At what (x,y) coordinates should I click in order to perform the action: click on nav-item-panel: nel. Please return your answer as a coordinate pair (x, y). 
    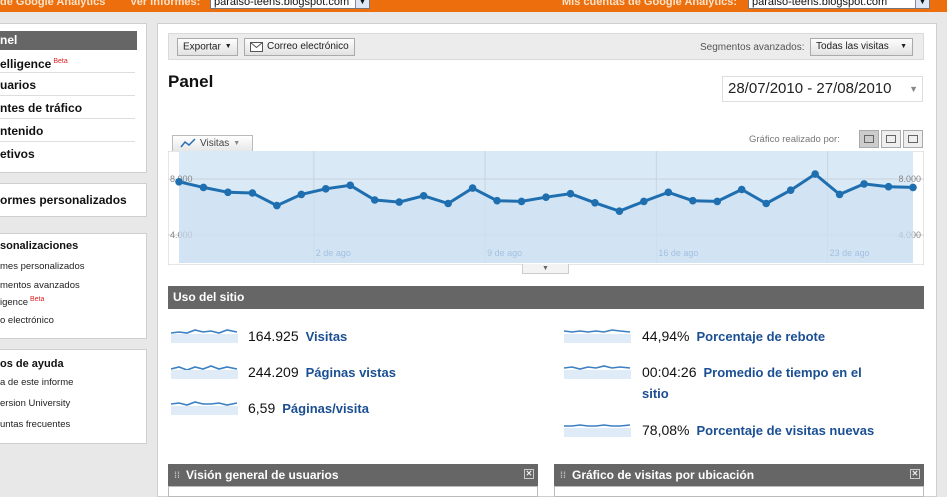
    Looking at the image, I should click on (68, 40).